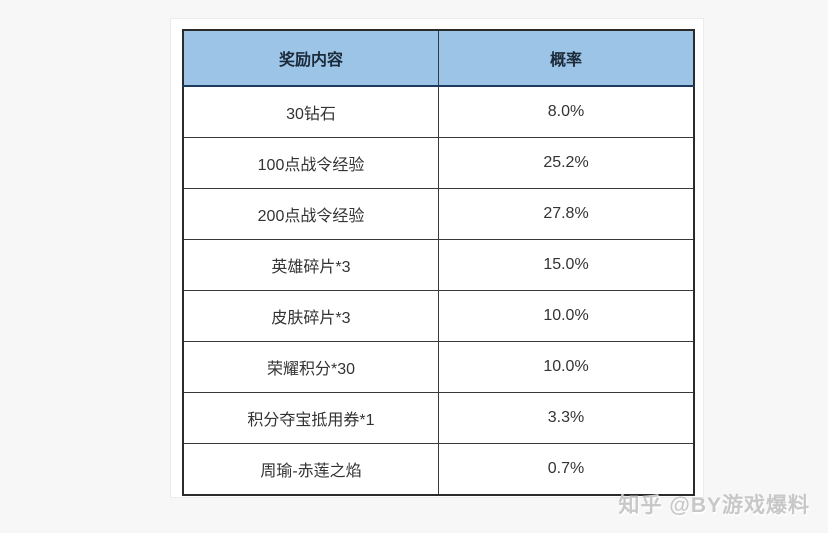 The height and width of the screenshot is (533, 828). I want to click on probability-cell: 8.0%, so click(566, 111).